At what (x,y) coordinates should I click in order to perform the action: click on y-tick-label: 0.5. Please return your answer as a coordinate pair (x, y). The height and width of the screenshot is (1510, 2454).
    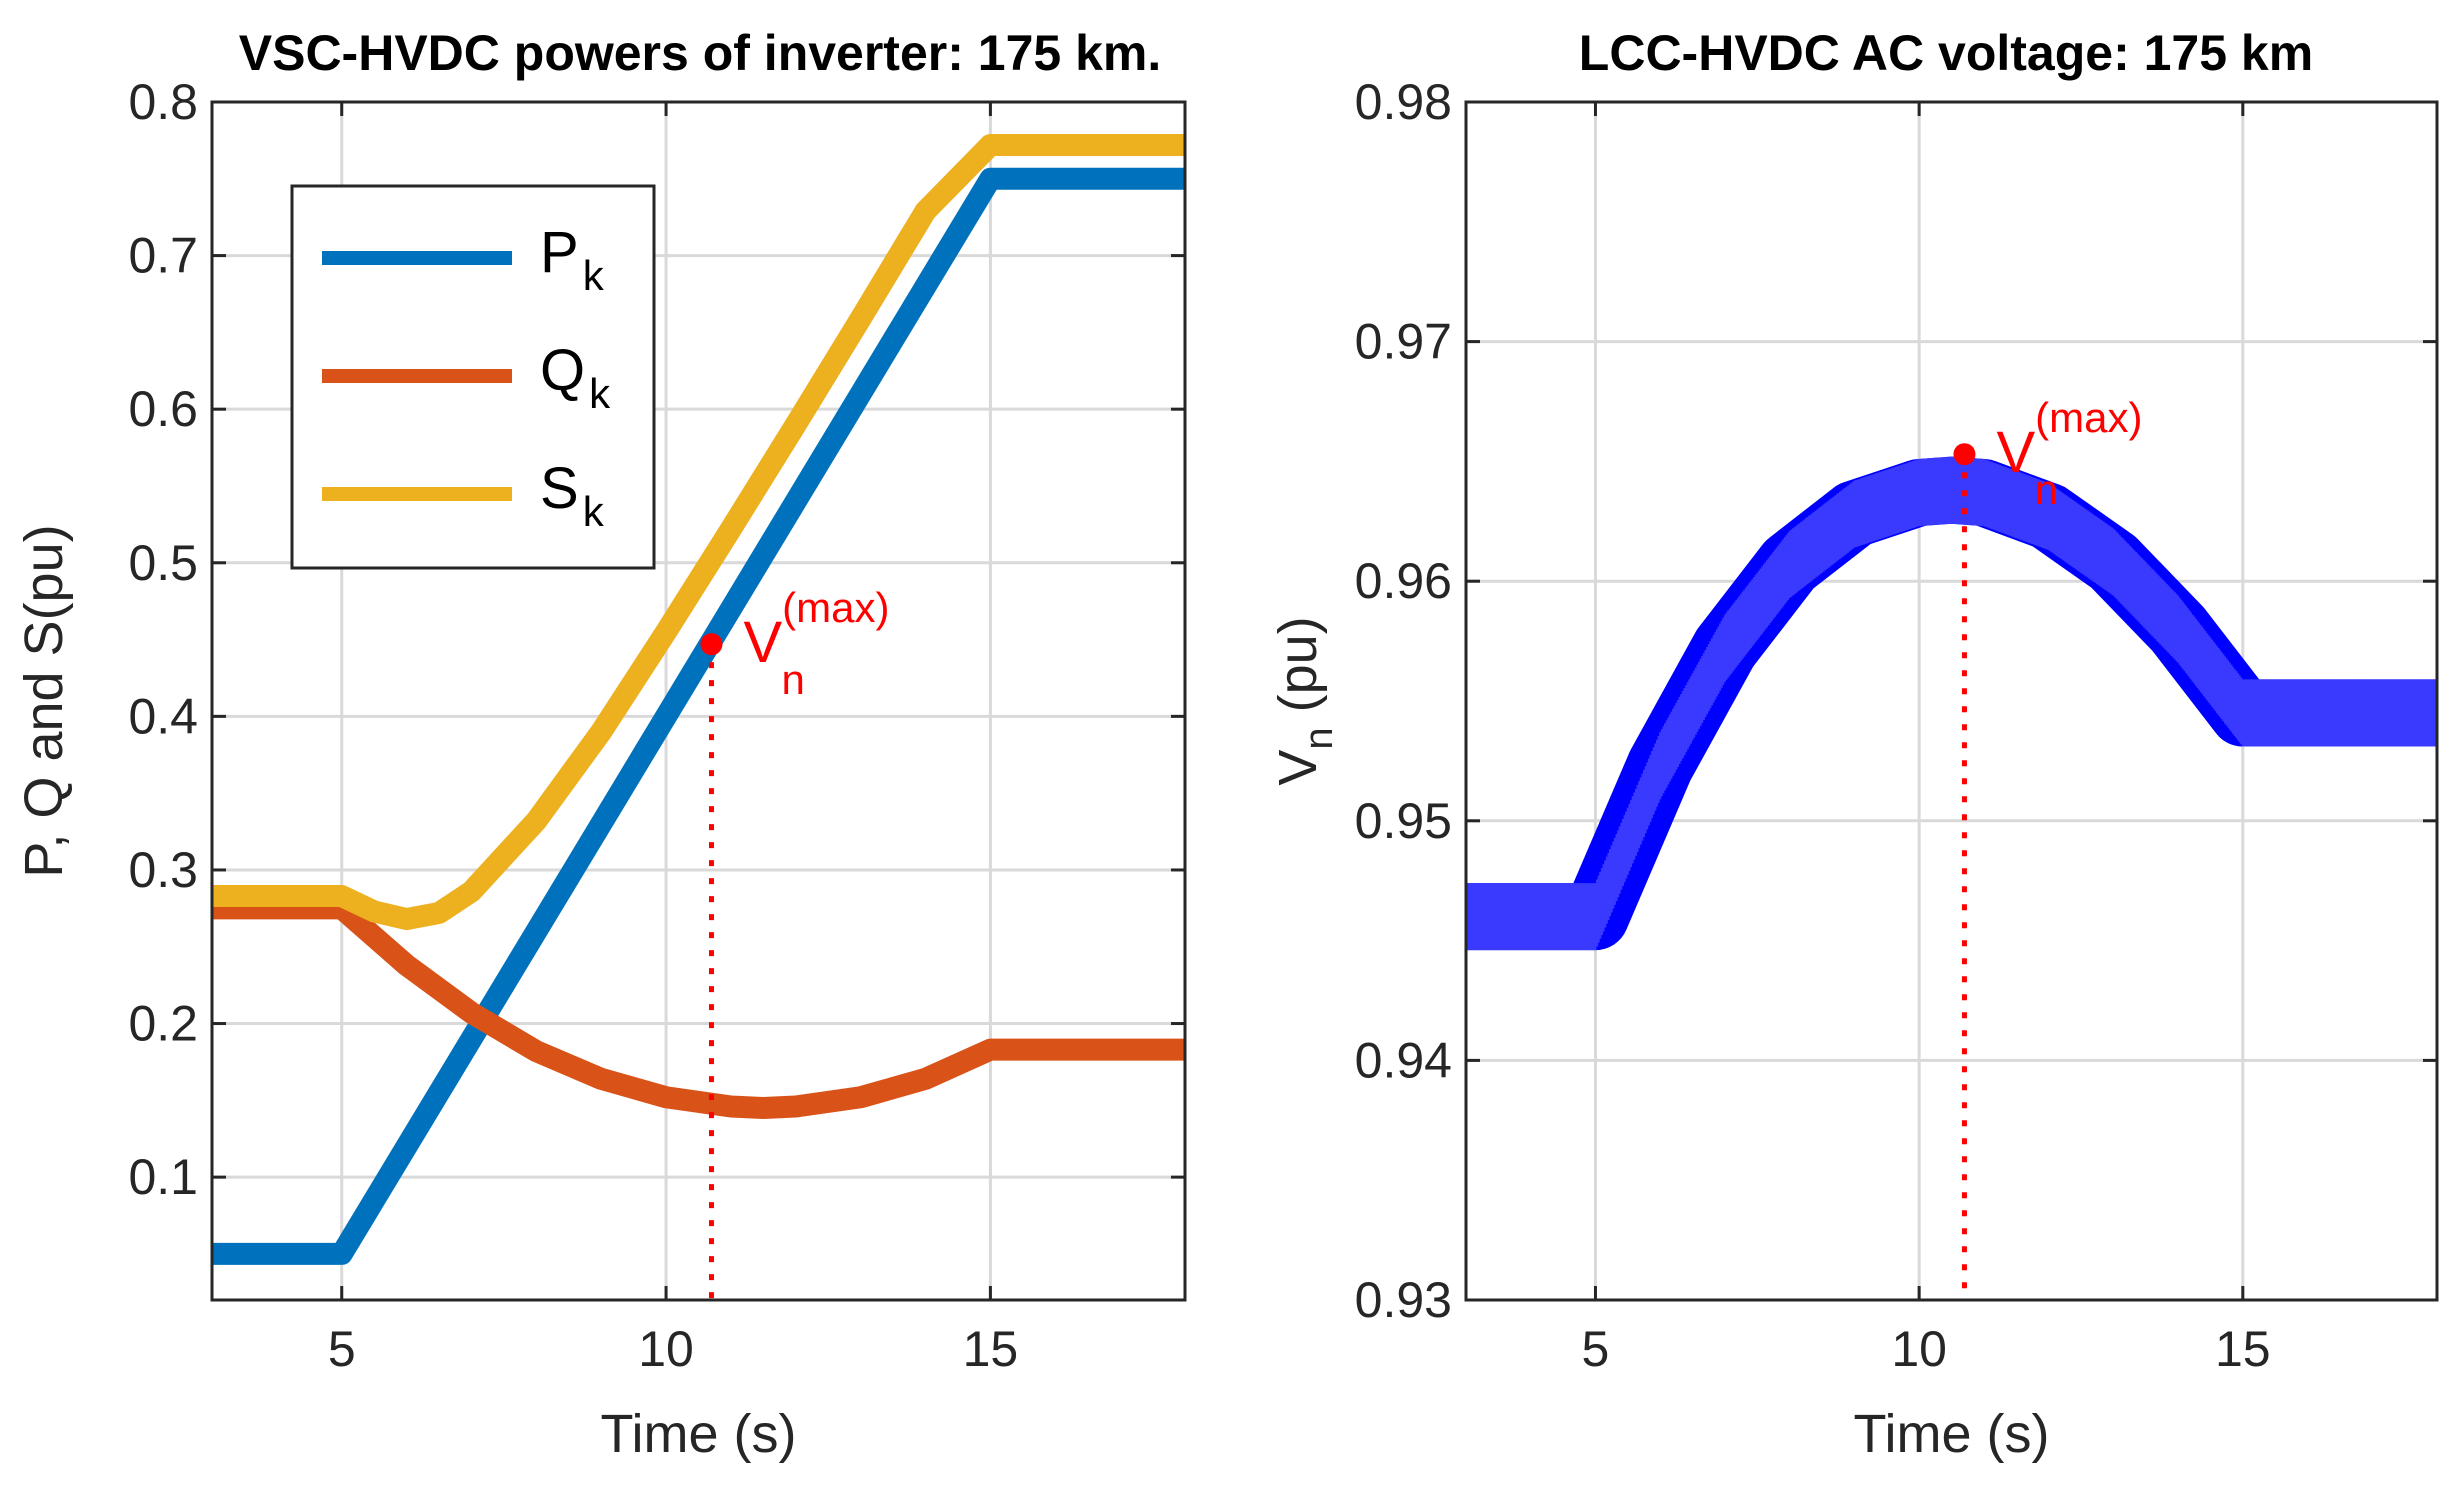
    Looking at the image, I should click on (163, 563).